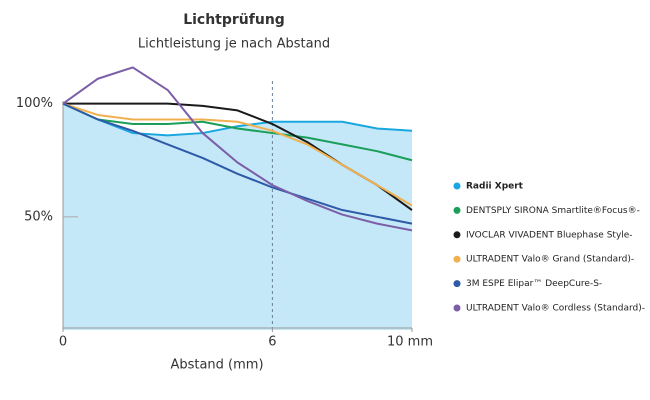 The height and width of the screenshot is (400, 650). What do you see at coordinates (234, 20) in the screenshot?
I see `chart-title: Lichtprüfung` at bounding box center [234, 20].